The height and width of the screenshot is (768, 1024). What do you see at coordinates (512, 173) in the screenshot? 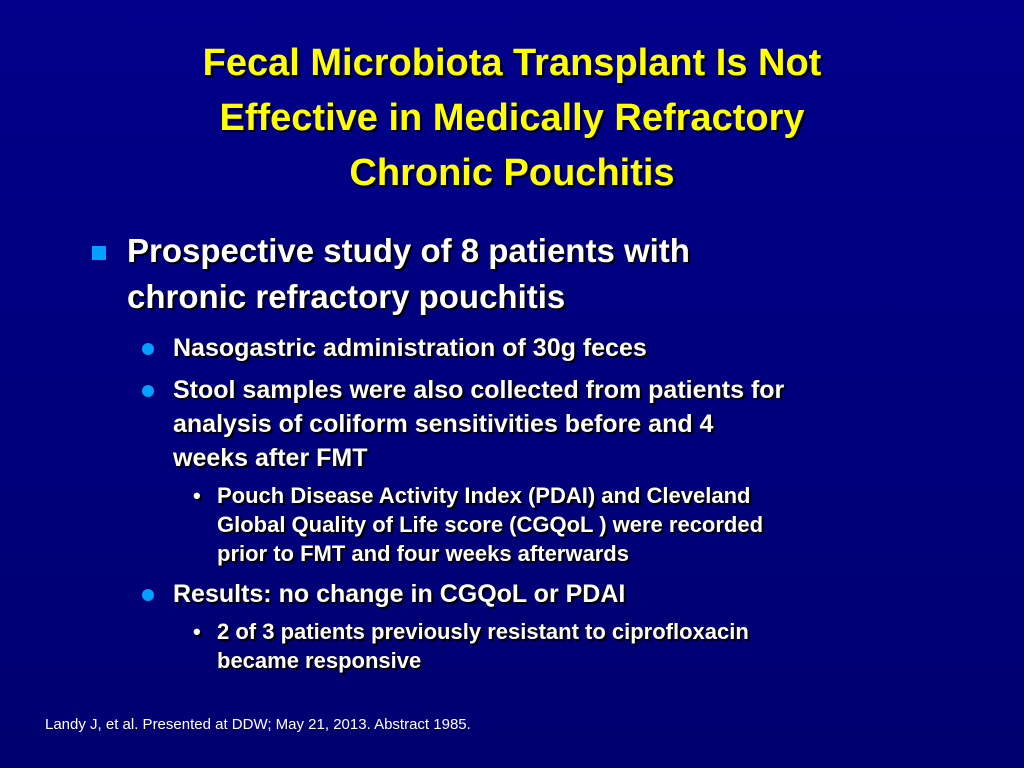
I see `title-line: Chronic Pouchitis` at bounding box center [512, 173].